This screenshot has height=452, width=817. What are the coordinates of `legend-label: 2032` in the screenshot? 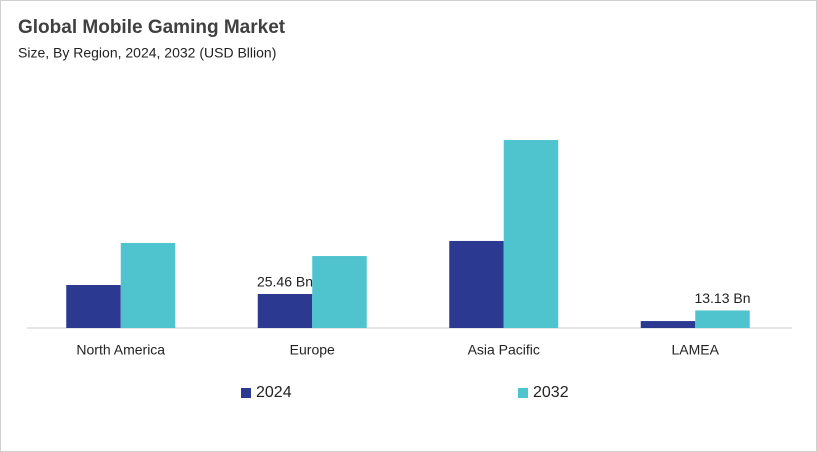 It's located at (551, 392).